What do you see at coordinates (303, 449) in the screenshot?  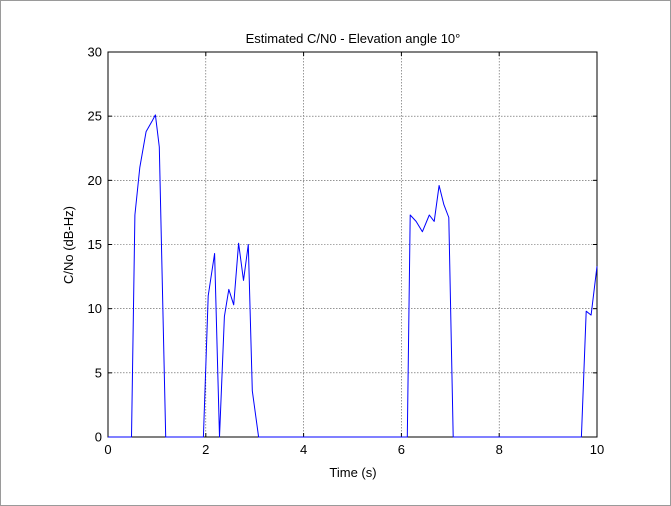 I see `x-tick-label-2: 4` at bounding box center [303, 449].